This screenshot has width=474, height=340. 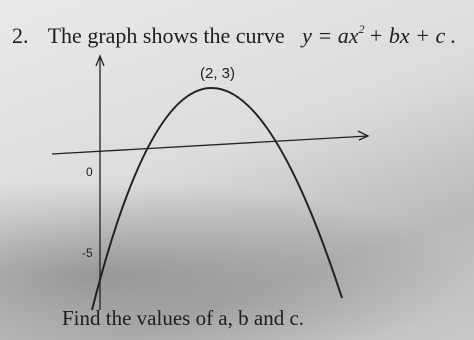 I want to click on question-text: The graph shows the curve, so click(x=166, y=35).